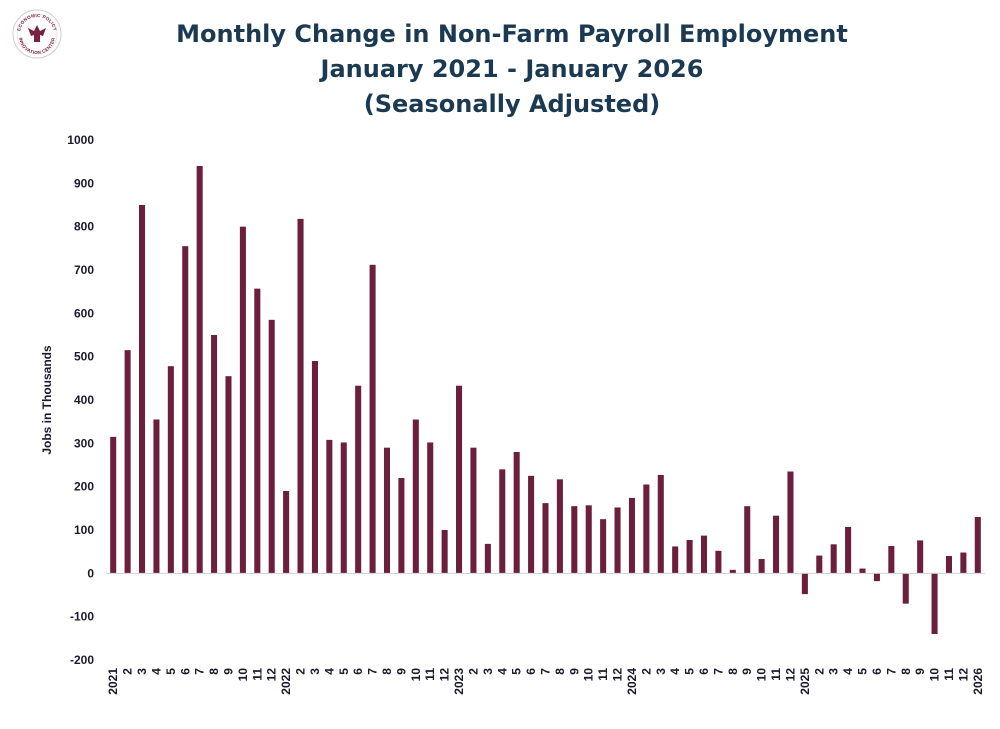 The height and width of the screenshot is (729, 1000). What do you see at coordinates (84, 357) in the screenshot?
I see `y-tick-label: 500` at bounding box center [84, 357].